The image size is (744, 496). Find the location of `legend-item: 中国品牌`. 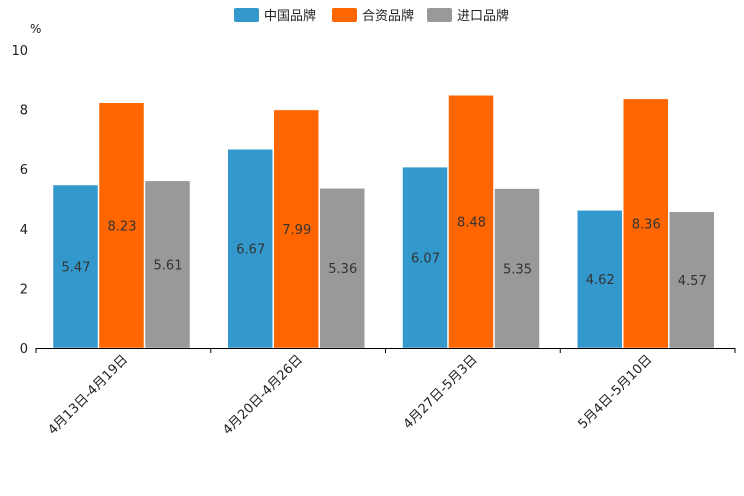

legend-item: 中国品牌 is located at coordinates (275, 16).